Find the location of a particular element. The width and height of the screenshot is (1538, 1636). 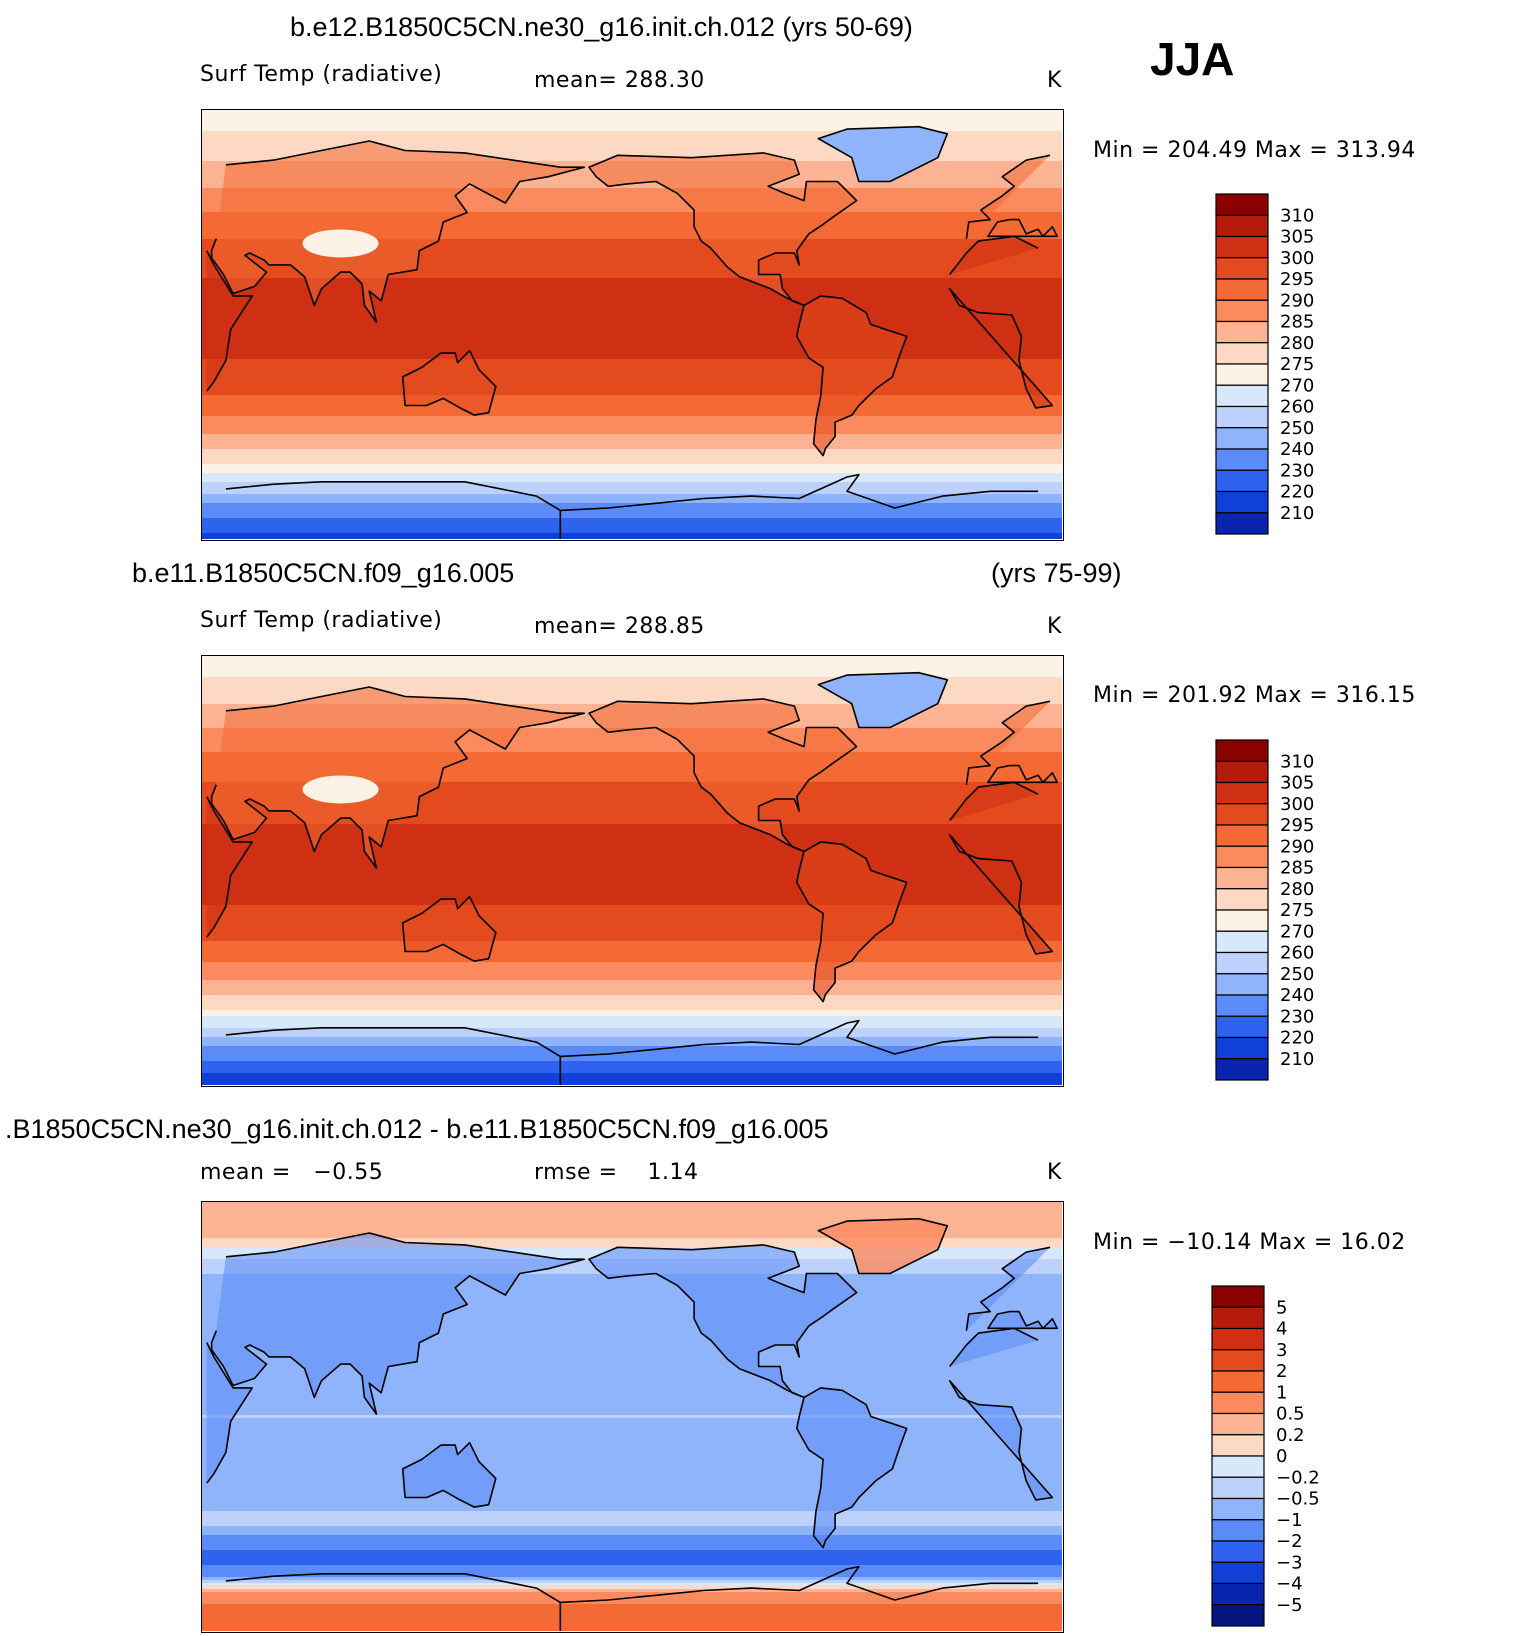

colorbar-tick-label: 260 is located at coordinates (1297, 953).